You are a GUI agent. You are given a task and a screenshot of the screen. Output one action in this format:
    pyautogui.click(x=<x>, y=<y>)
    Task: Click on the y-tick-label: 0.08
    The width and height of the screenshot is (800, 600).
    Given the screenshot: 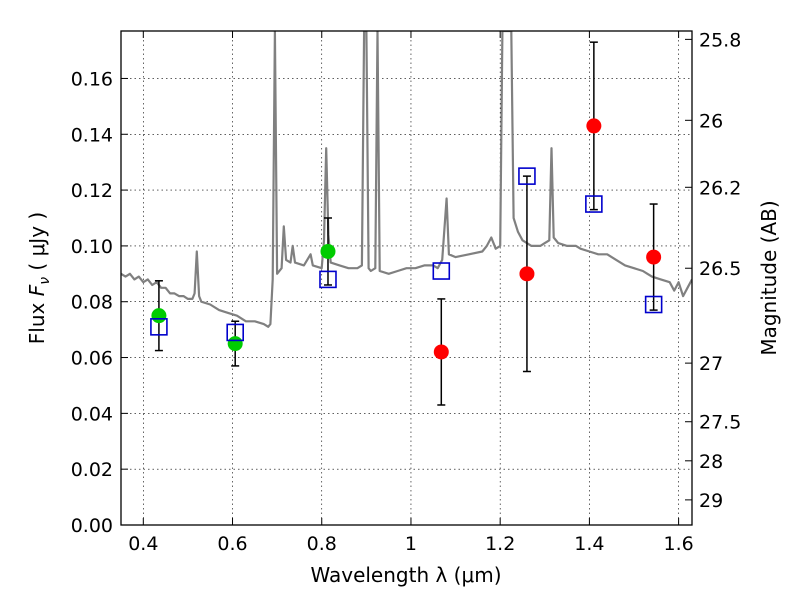 What is the action you would take?
    pyautogui.click(x=92, y=303)
    